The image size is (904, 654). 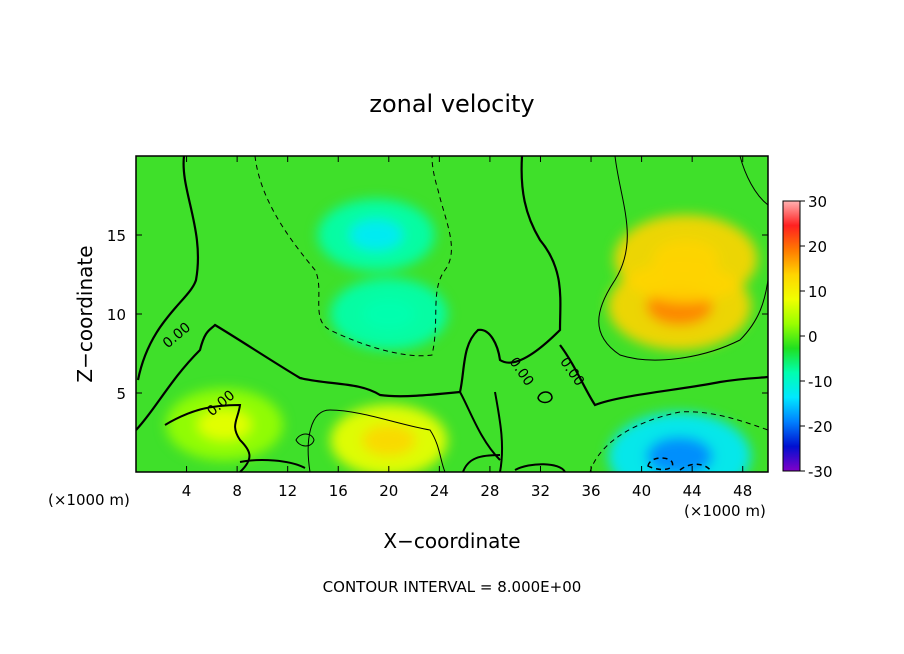 I want to click on zero-contour-mid-strip, so click(x=481, y=431).